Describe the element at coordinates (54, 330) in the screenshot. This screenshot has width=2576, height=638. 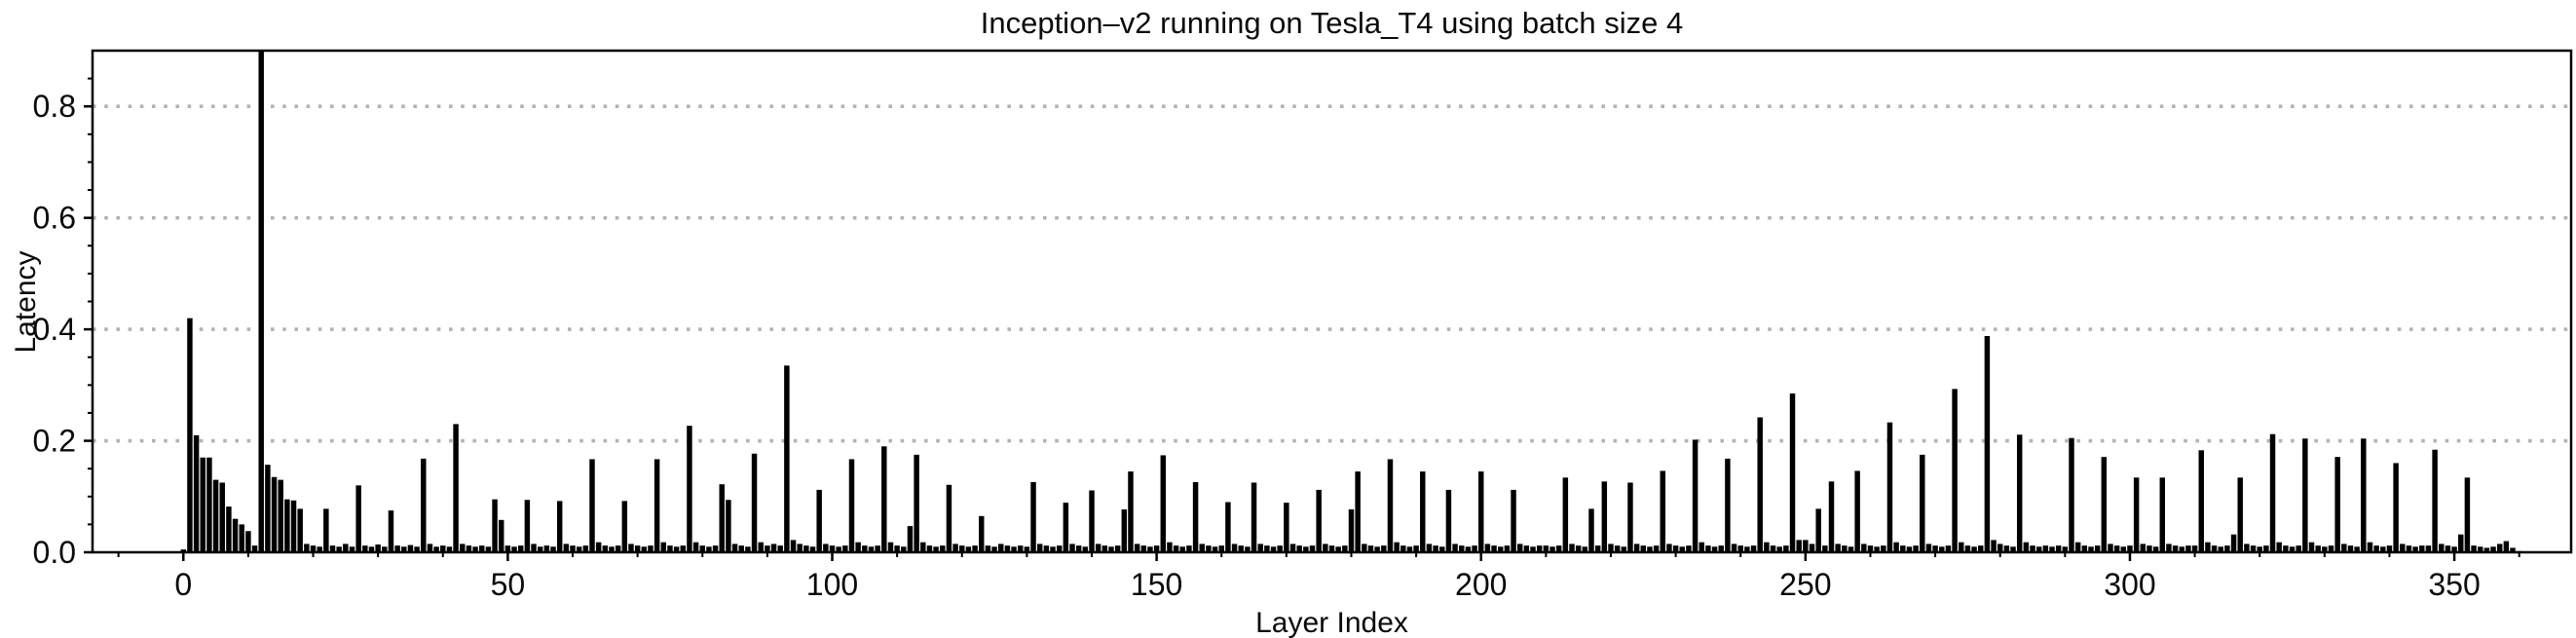
I see `y-tick-label: 0.4` at that location.